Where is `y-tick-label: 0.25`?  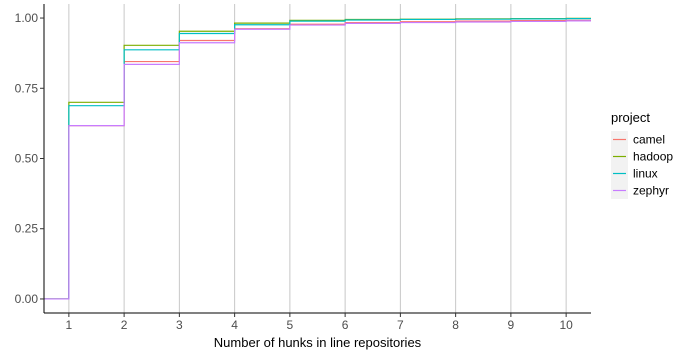
y-tick-label: 0.25 is located at coordinates (27, 229).